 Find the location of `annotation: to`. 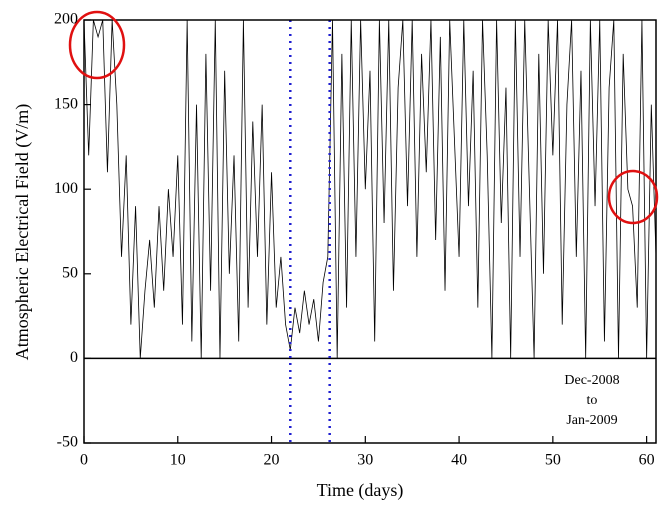

annotation: to is located at coordinates (592, 400).